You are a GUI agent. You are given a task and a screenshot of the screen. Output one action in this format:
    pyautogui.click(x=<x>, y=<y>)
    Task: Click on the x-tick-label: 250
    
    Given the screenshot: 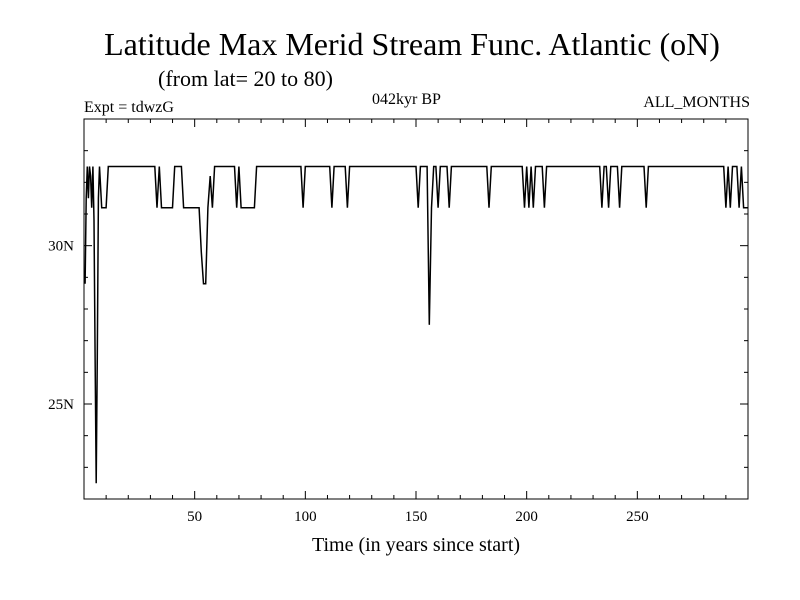 What is the action you would take?
    pyautogui.click(x=637, y=517)
    